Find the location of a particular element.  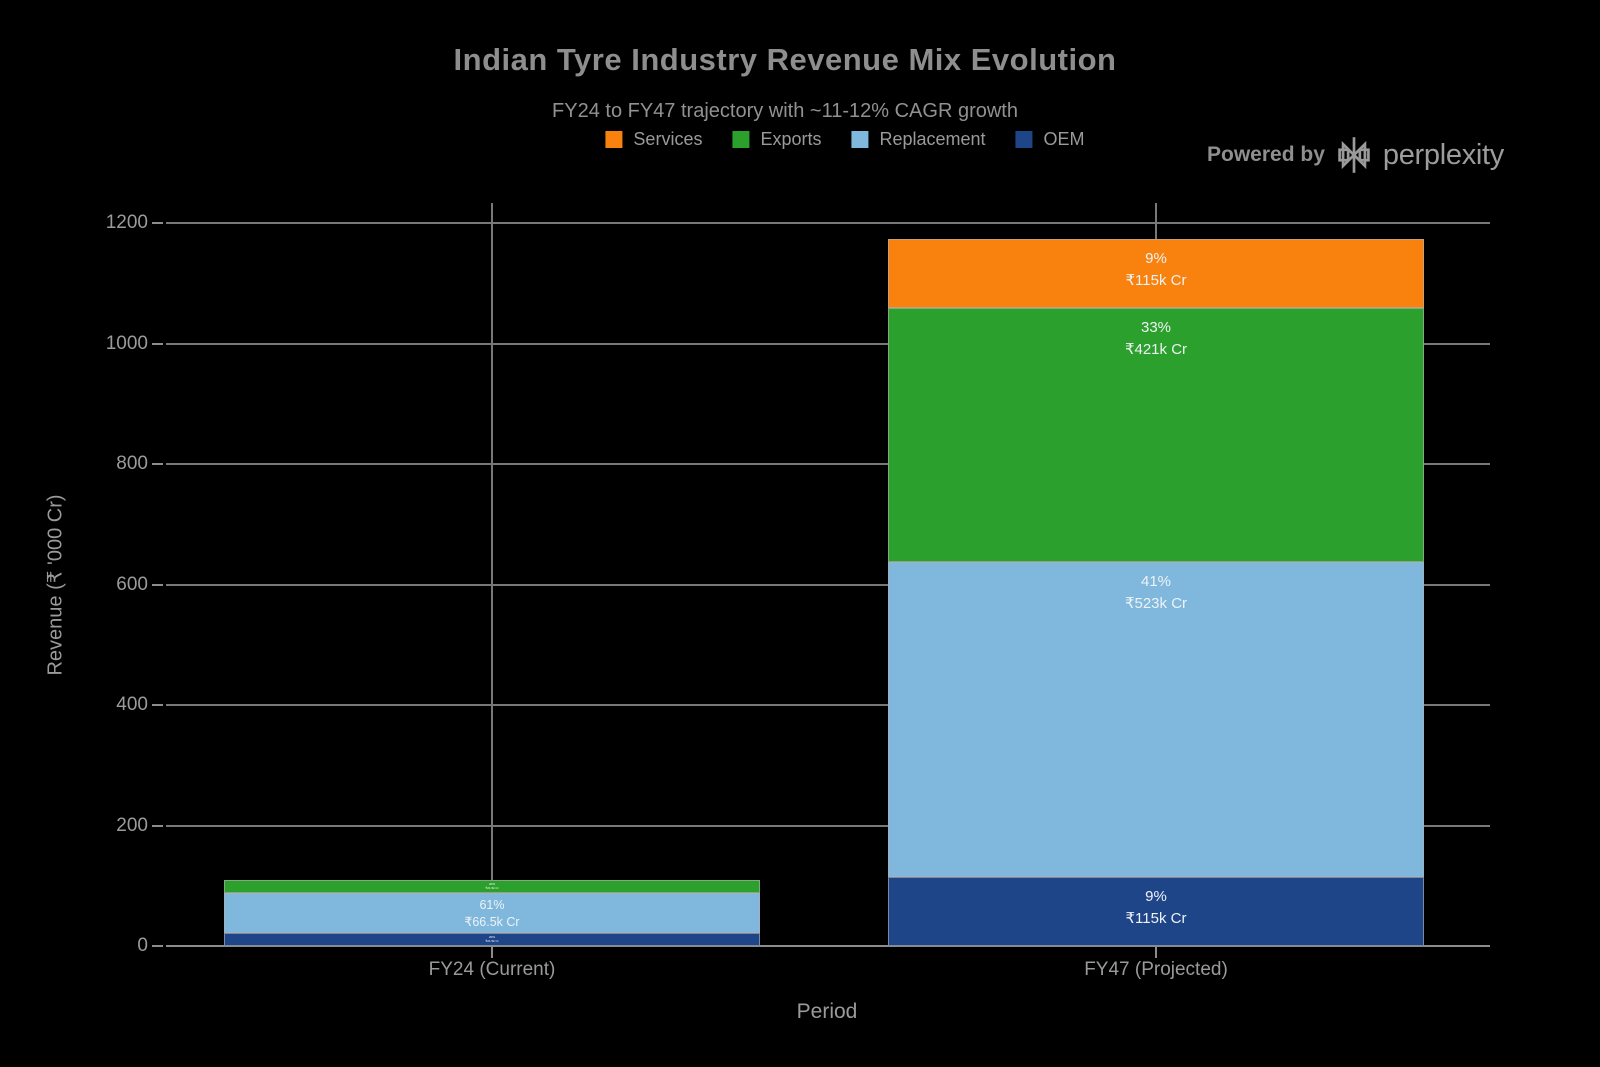

bar-segment-label: 61% ₹66.5k Cr is located at coordinates (492, 912).